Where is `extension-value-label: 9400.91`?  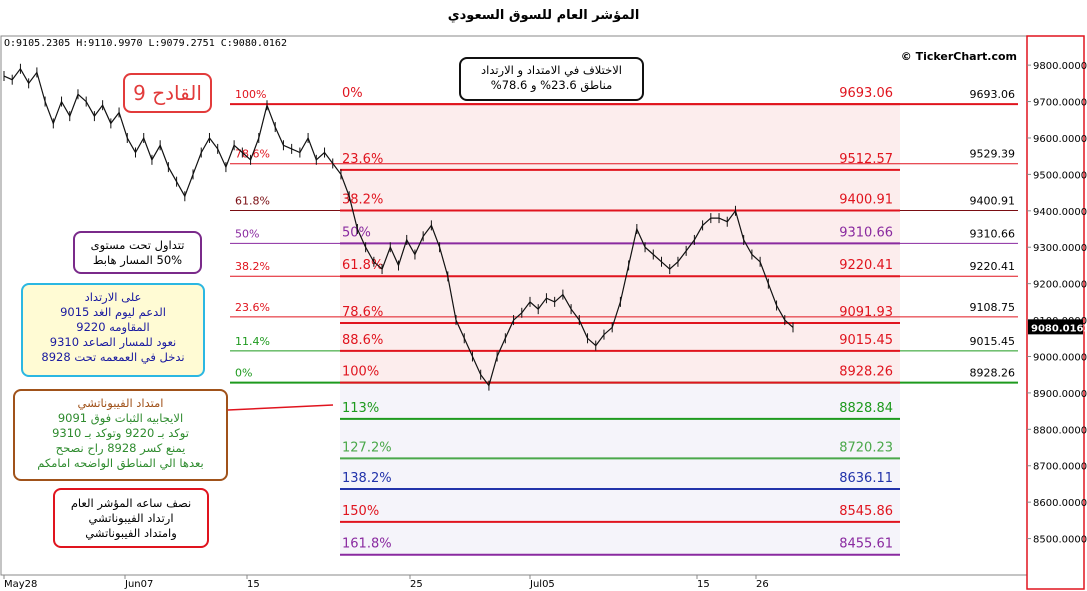
extension-value-label: 9400.91 is located at coordinates (866, 199).